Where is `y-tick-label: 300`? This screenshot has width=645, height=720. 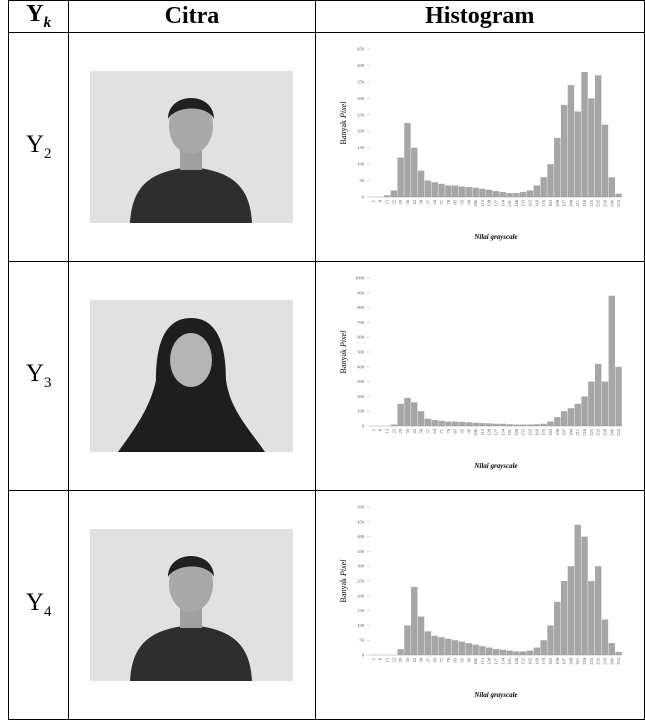 y-tick-label: 300 is located at coordinates (361, 98).